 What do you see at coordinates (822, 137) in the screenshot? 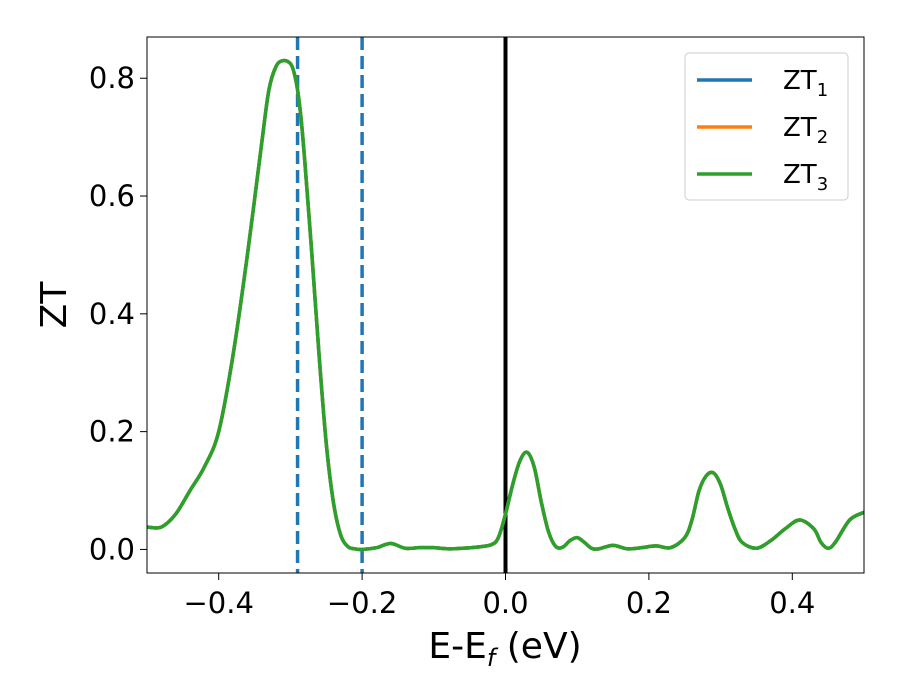
I see `legend-label-sub: 2` at bounding box center [822, 137].